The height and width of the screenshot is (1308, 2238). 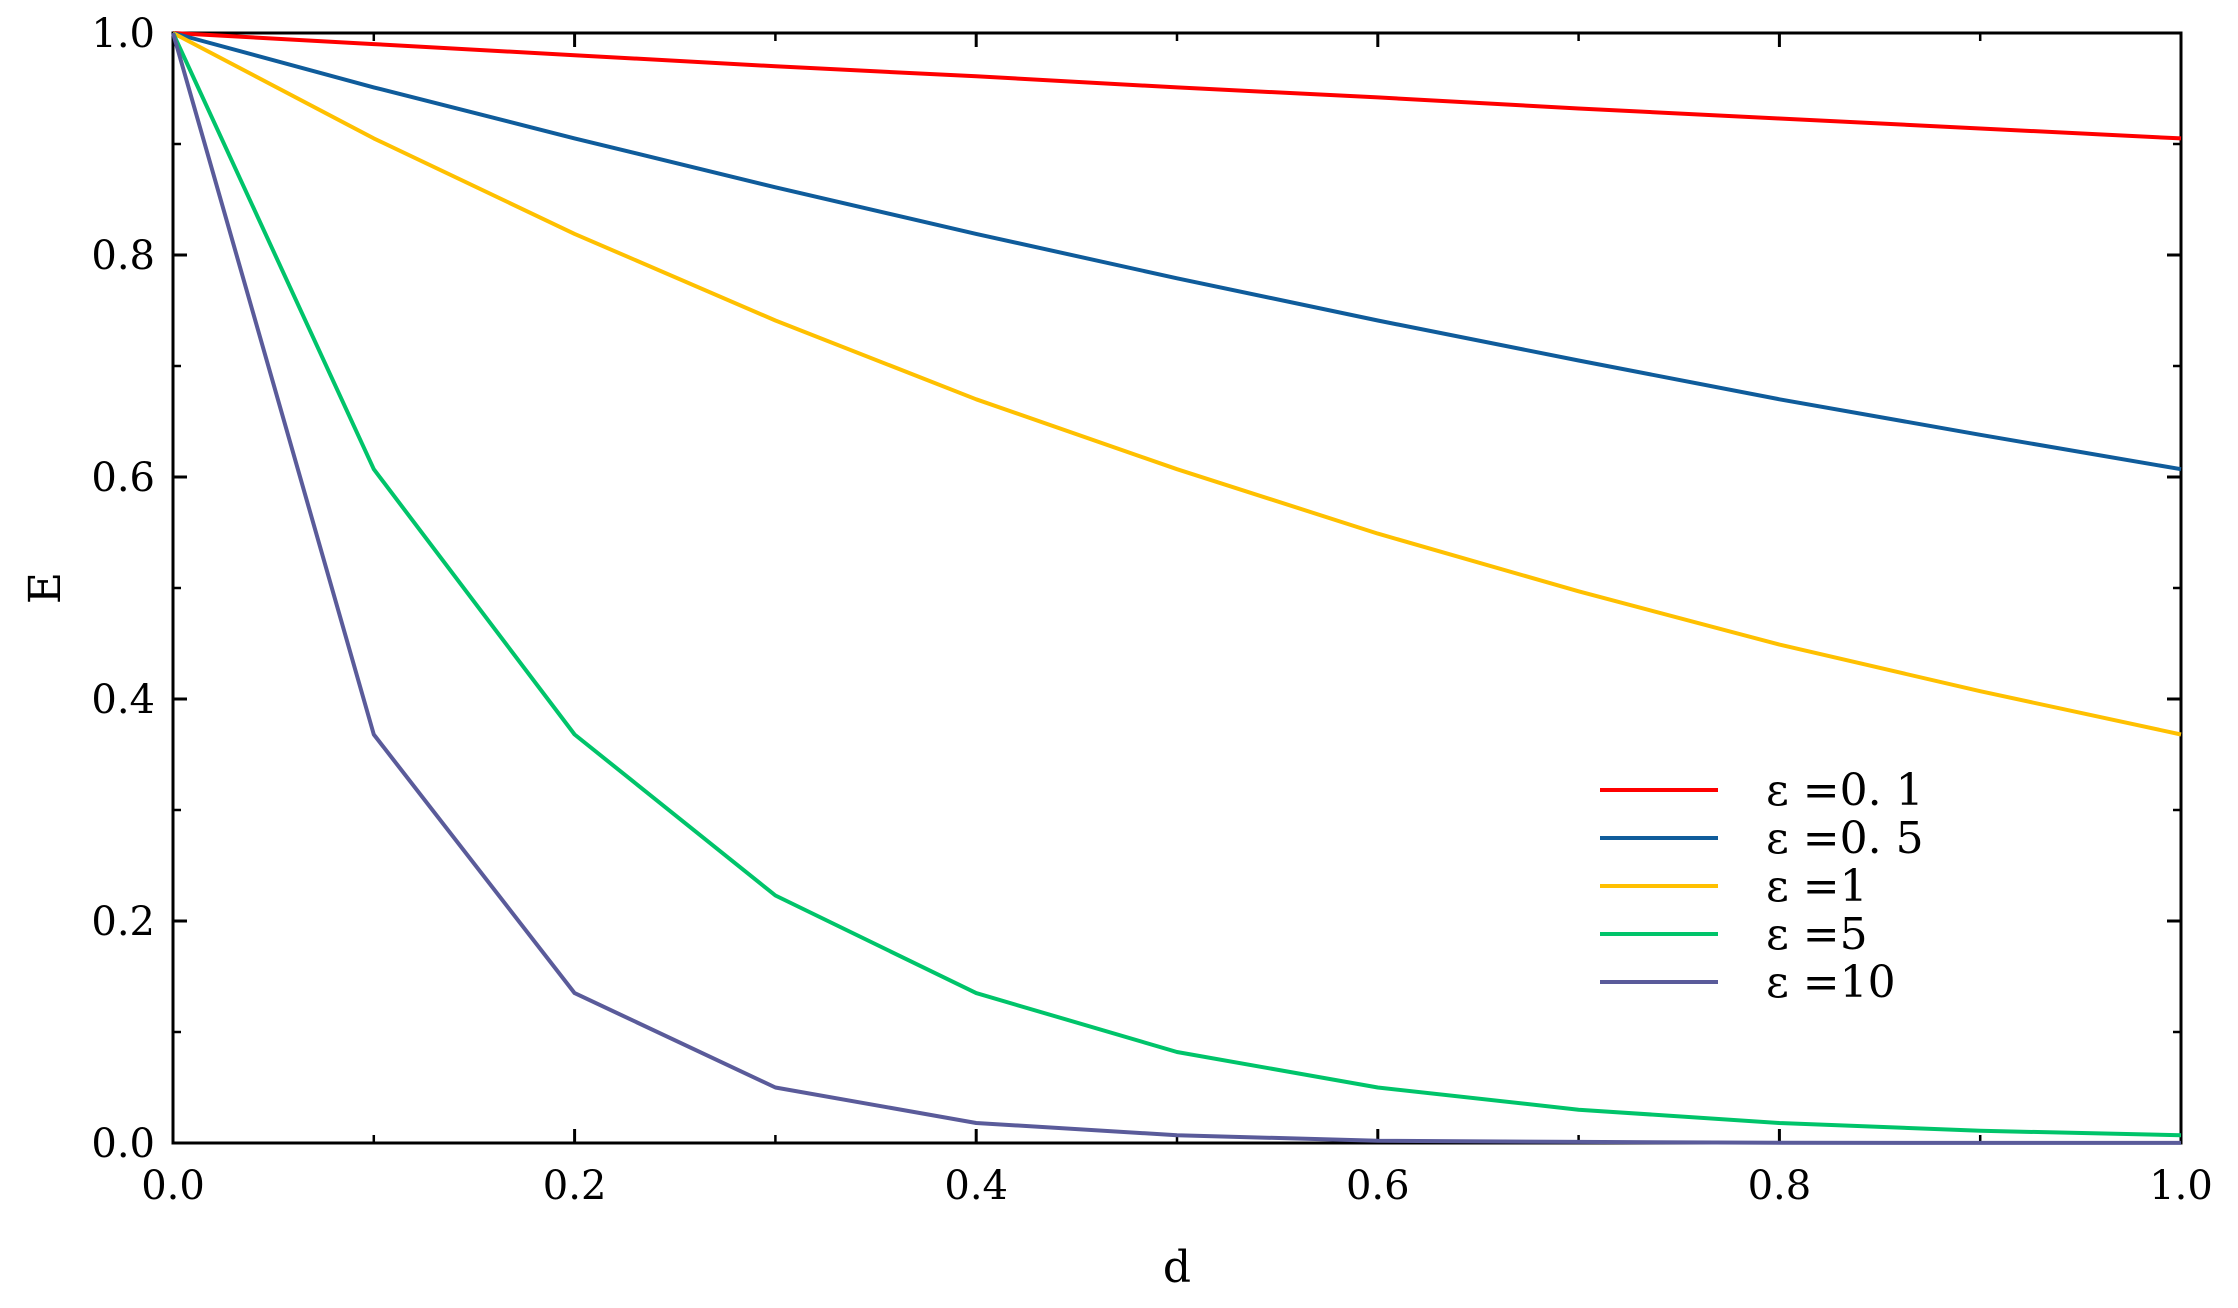 What do you see at coordinates (1762, 886) in the screenshot?
I see `legend: ε =0. 1ε =0. 5ε =1ε =5ε =10` at bounding box center [1762, 886].